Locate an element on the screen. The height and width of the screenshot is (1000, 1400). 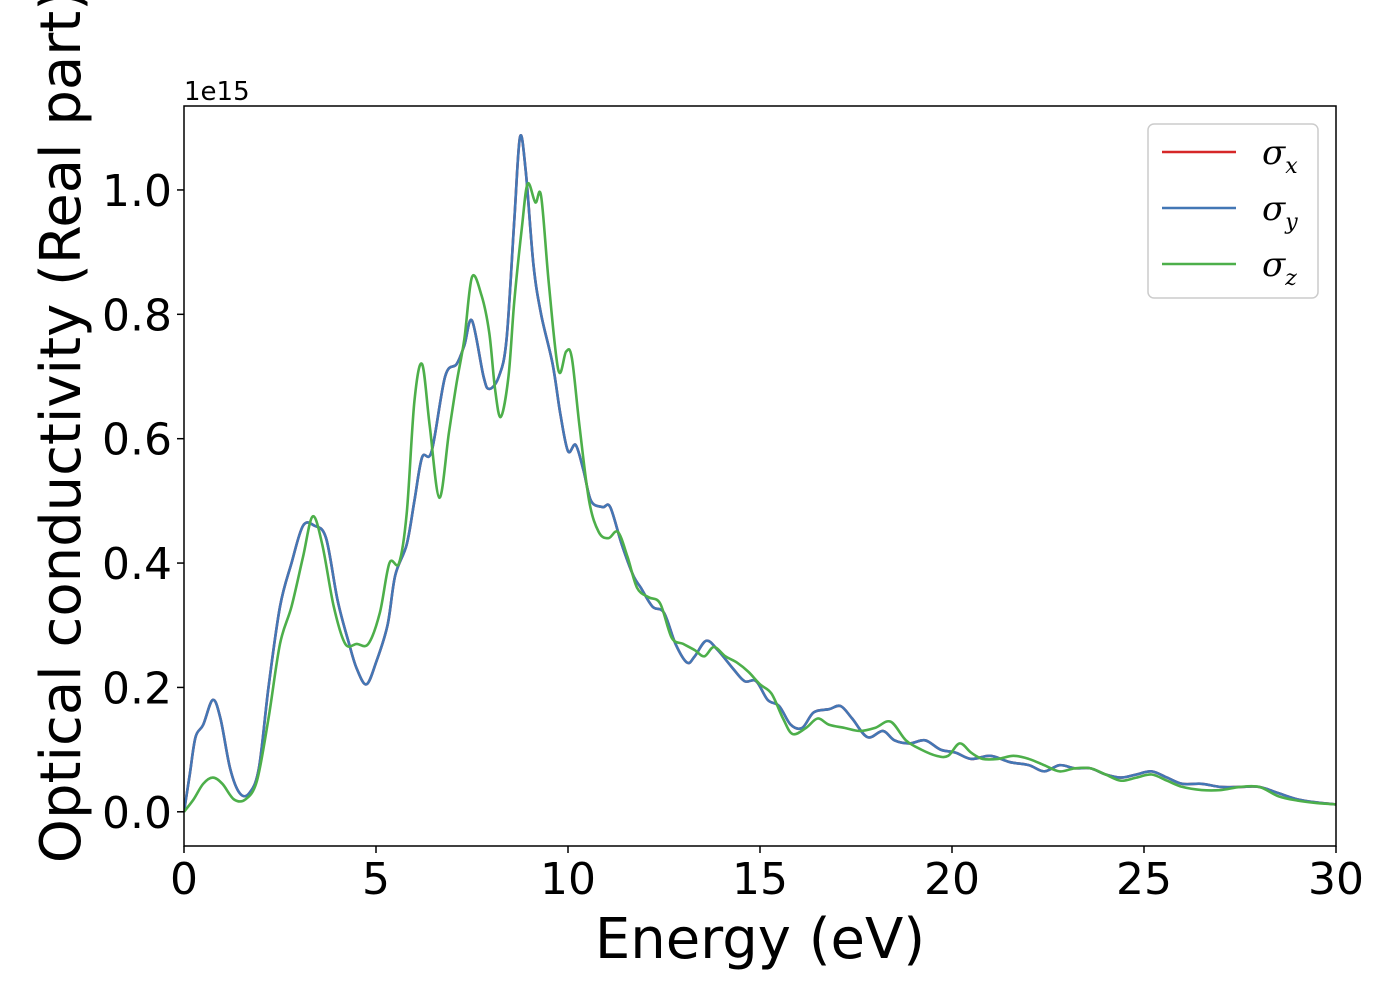
y-axis-label: Optical conductivity (Real part) is located at coordinates (61, 431).